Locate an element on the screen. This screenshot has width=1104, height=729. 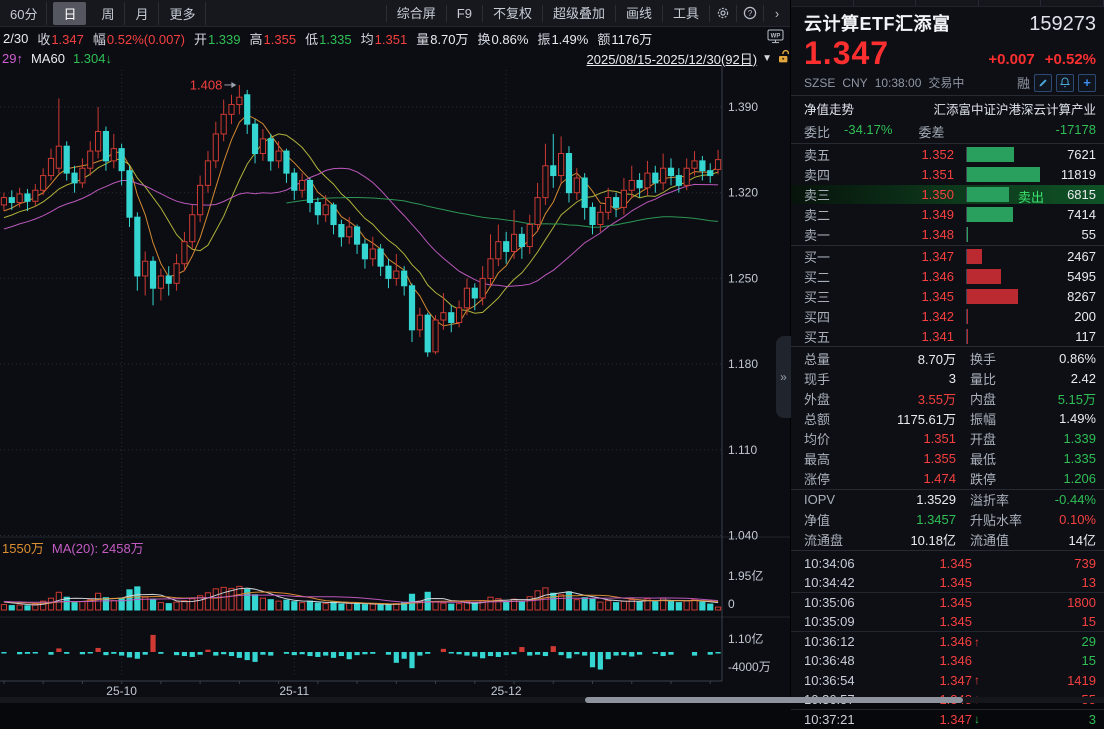
visible-date-range: 2025/08/15-2025/12/30(92日) is located at coordinates (672, 59).